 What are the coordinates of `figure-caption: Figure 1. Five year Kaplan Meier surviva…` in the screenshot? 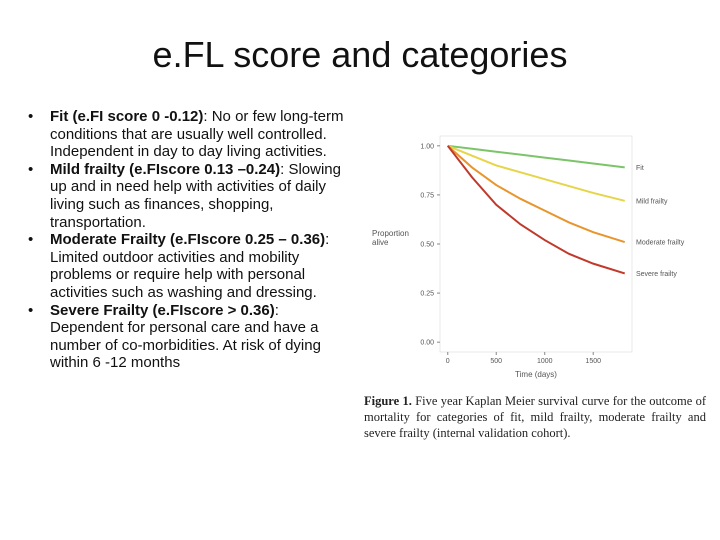 It's located at (535, 417).